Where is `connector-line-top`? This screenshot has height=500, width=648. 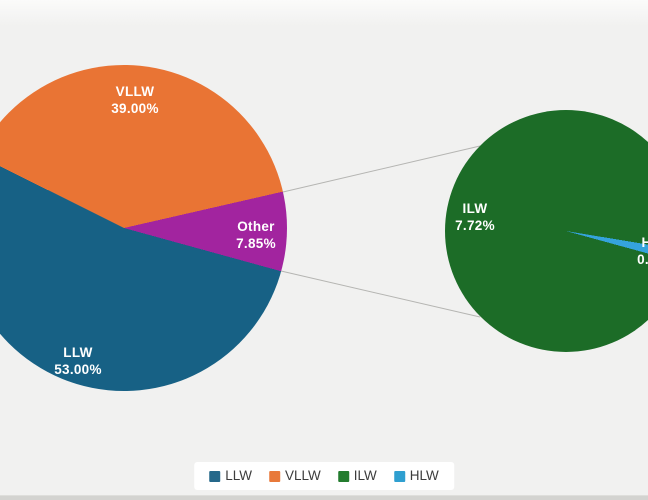 connector-line-top is located at coordinates (381, 169).